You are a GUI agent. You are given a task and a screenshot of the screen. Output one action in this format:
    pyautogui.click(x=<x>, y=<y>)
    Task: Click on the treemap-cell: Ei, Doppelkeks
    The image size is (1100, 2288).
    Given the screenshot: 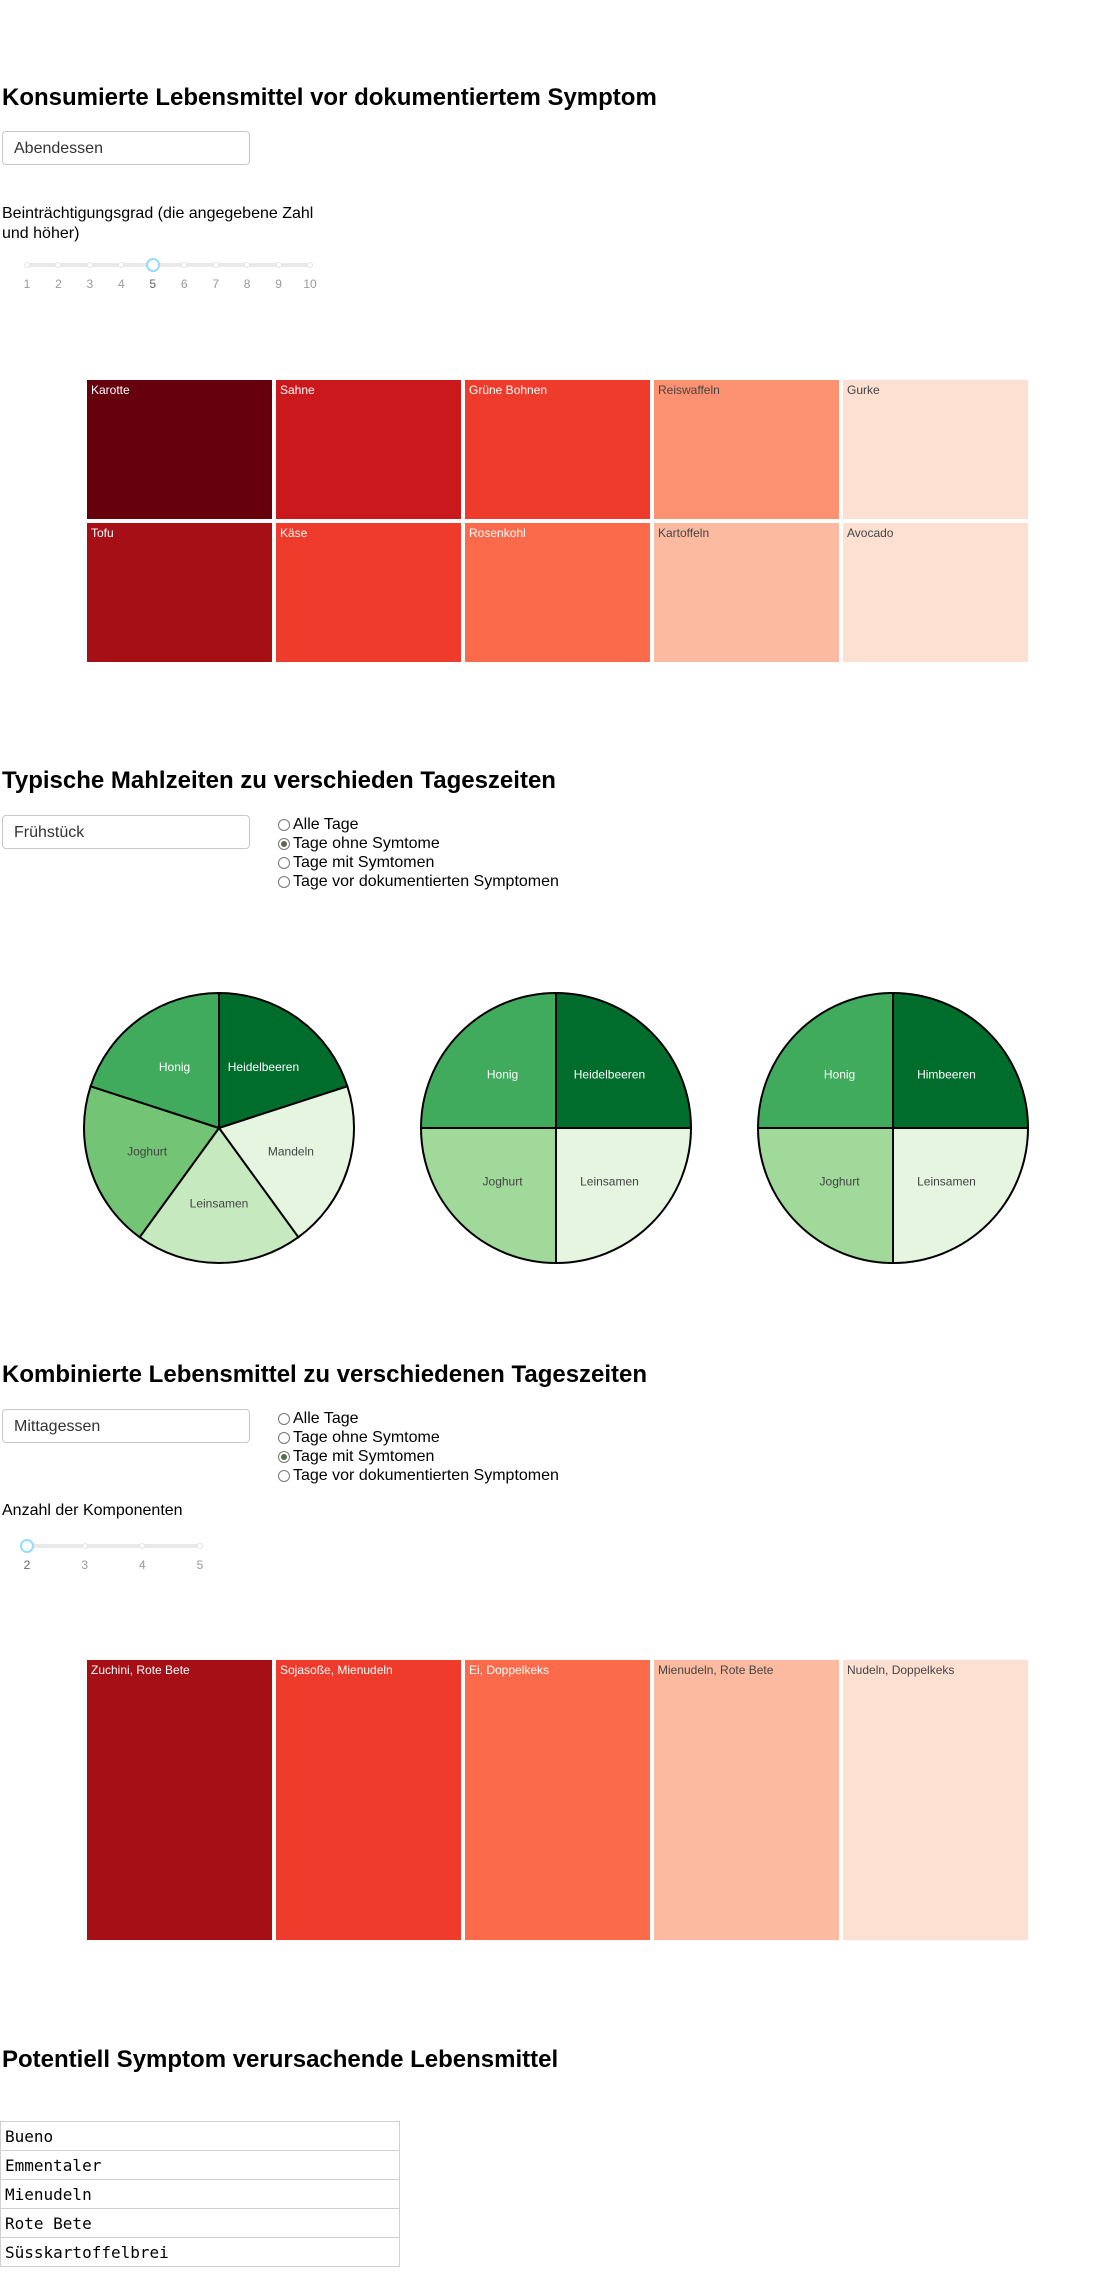 What is the action you would take?
    pyautogui.click(x=557, y=1800)
    